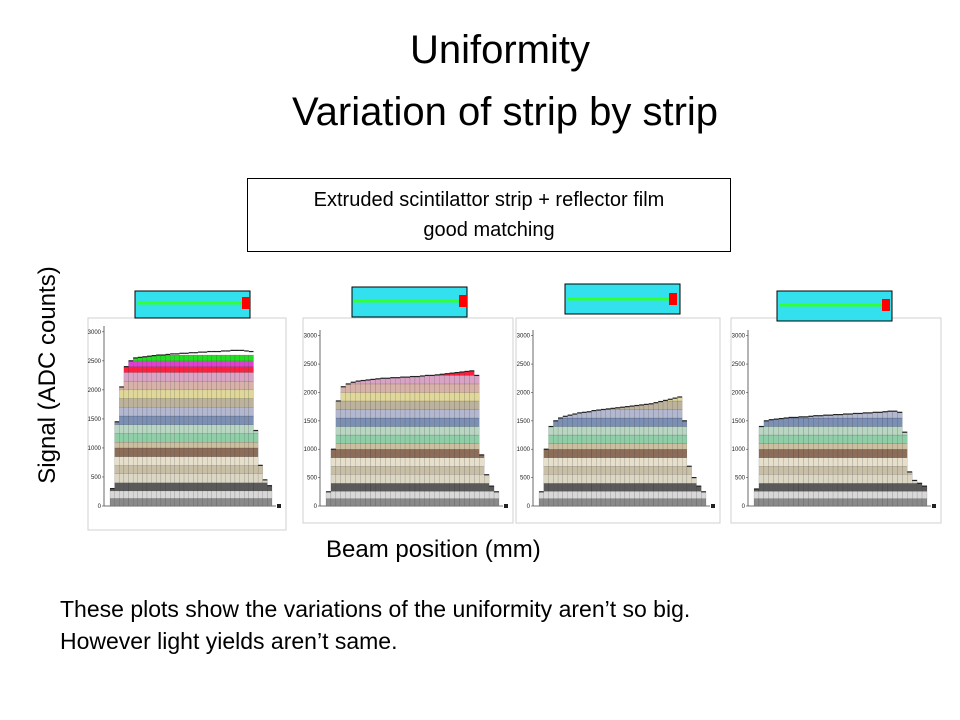  I want to click on y-tick-label: 1500, so click(524, 422).